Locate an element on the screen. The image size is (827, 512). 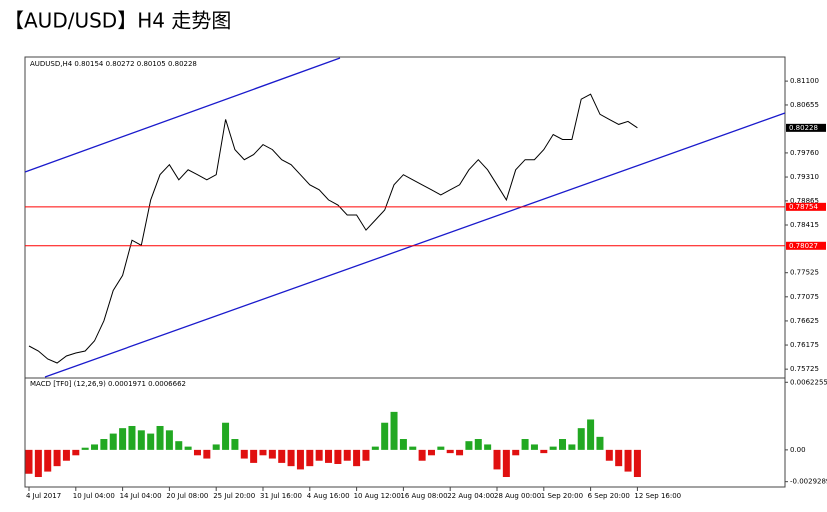
x-tick-label: 14 Jul 04:00 is located at coordinates (141, 496).